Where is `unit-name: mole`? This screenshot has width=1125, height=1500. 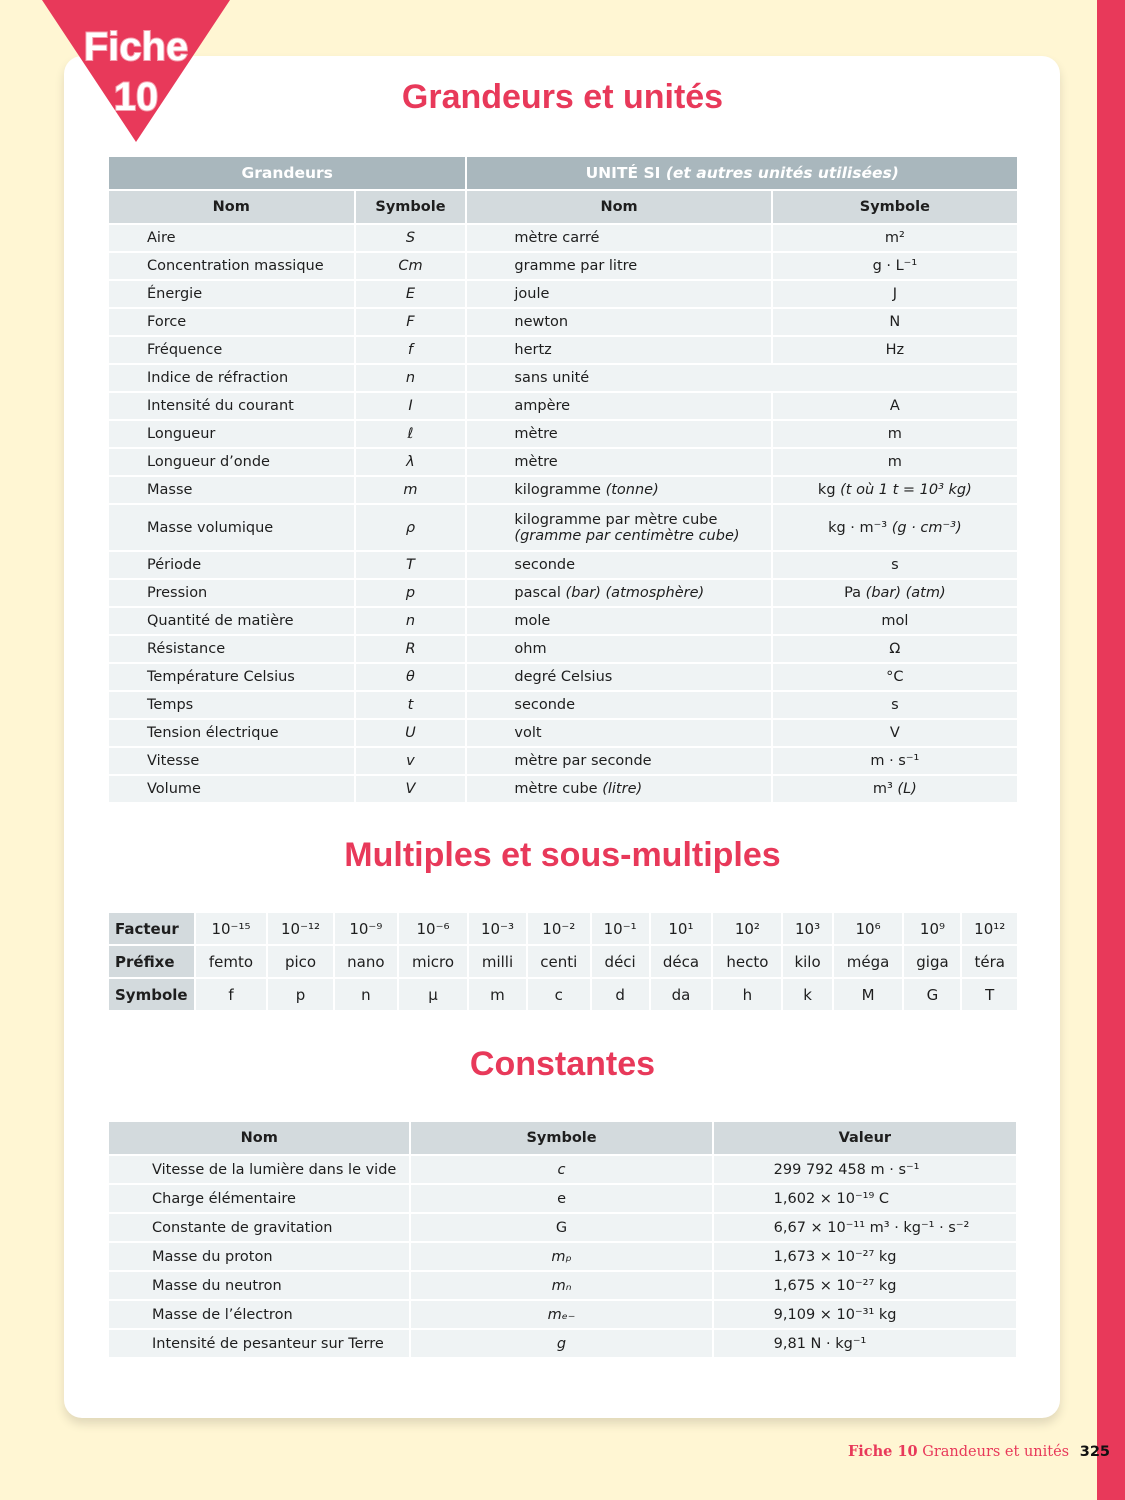 unit-name: mole is located at coordinates (619, 621).